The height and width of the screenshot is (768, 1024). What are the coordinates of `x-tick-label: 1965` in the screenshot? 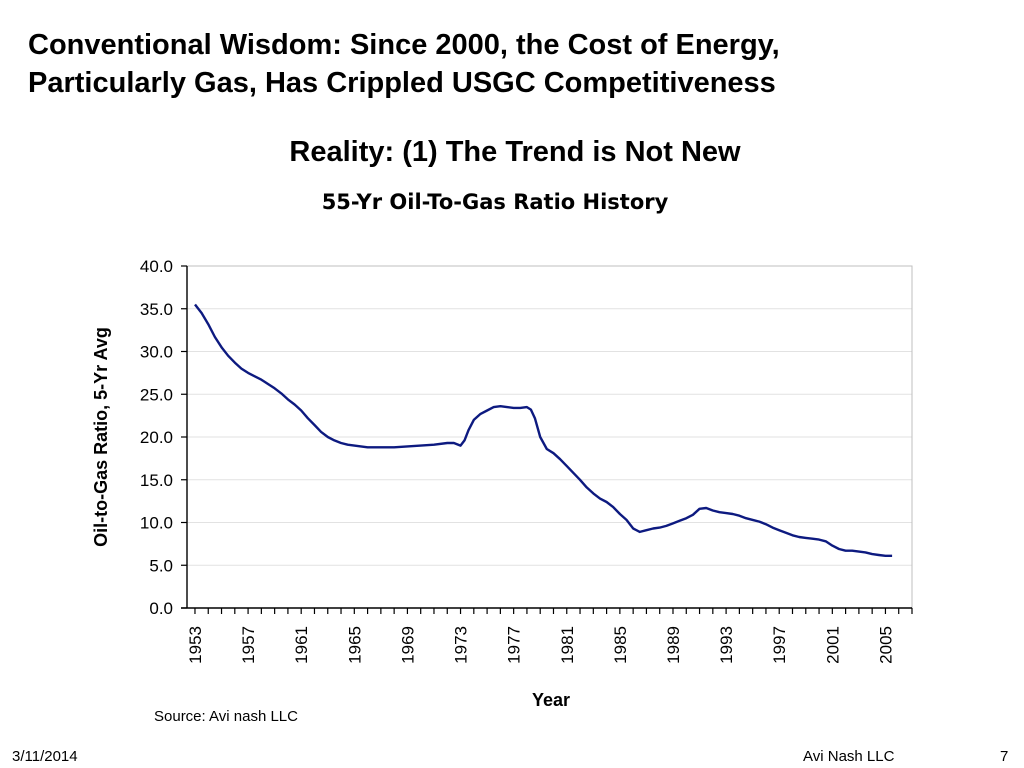 It's located at (354, 645).